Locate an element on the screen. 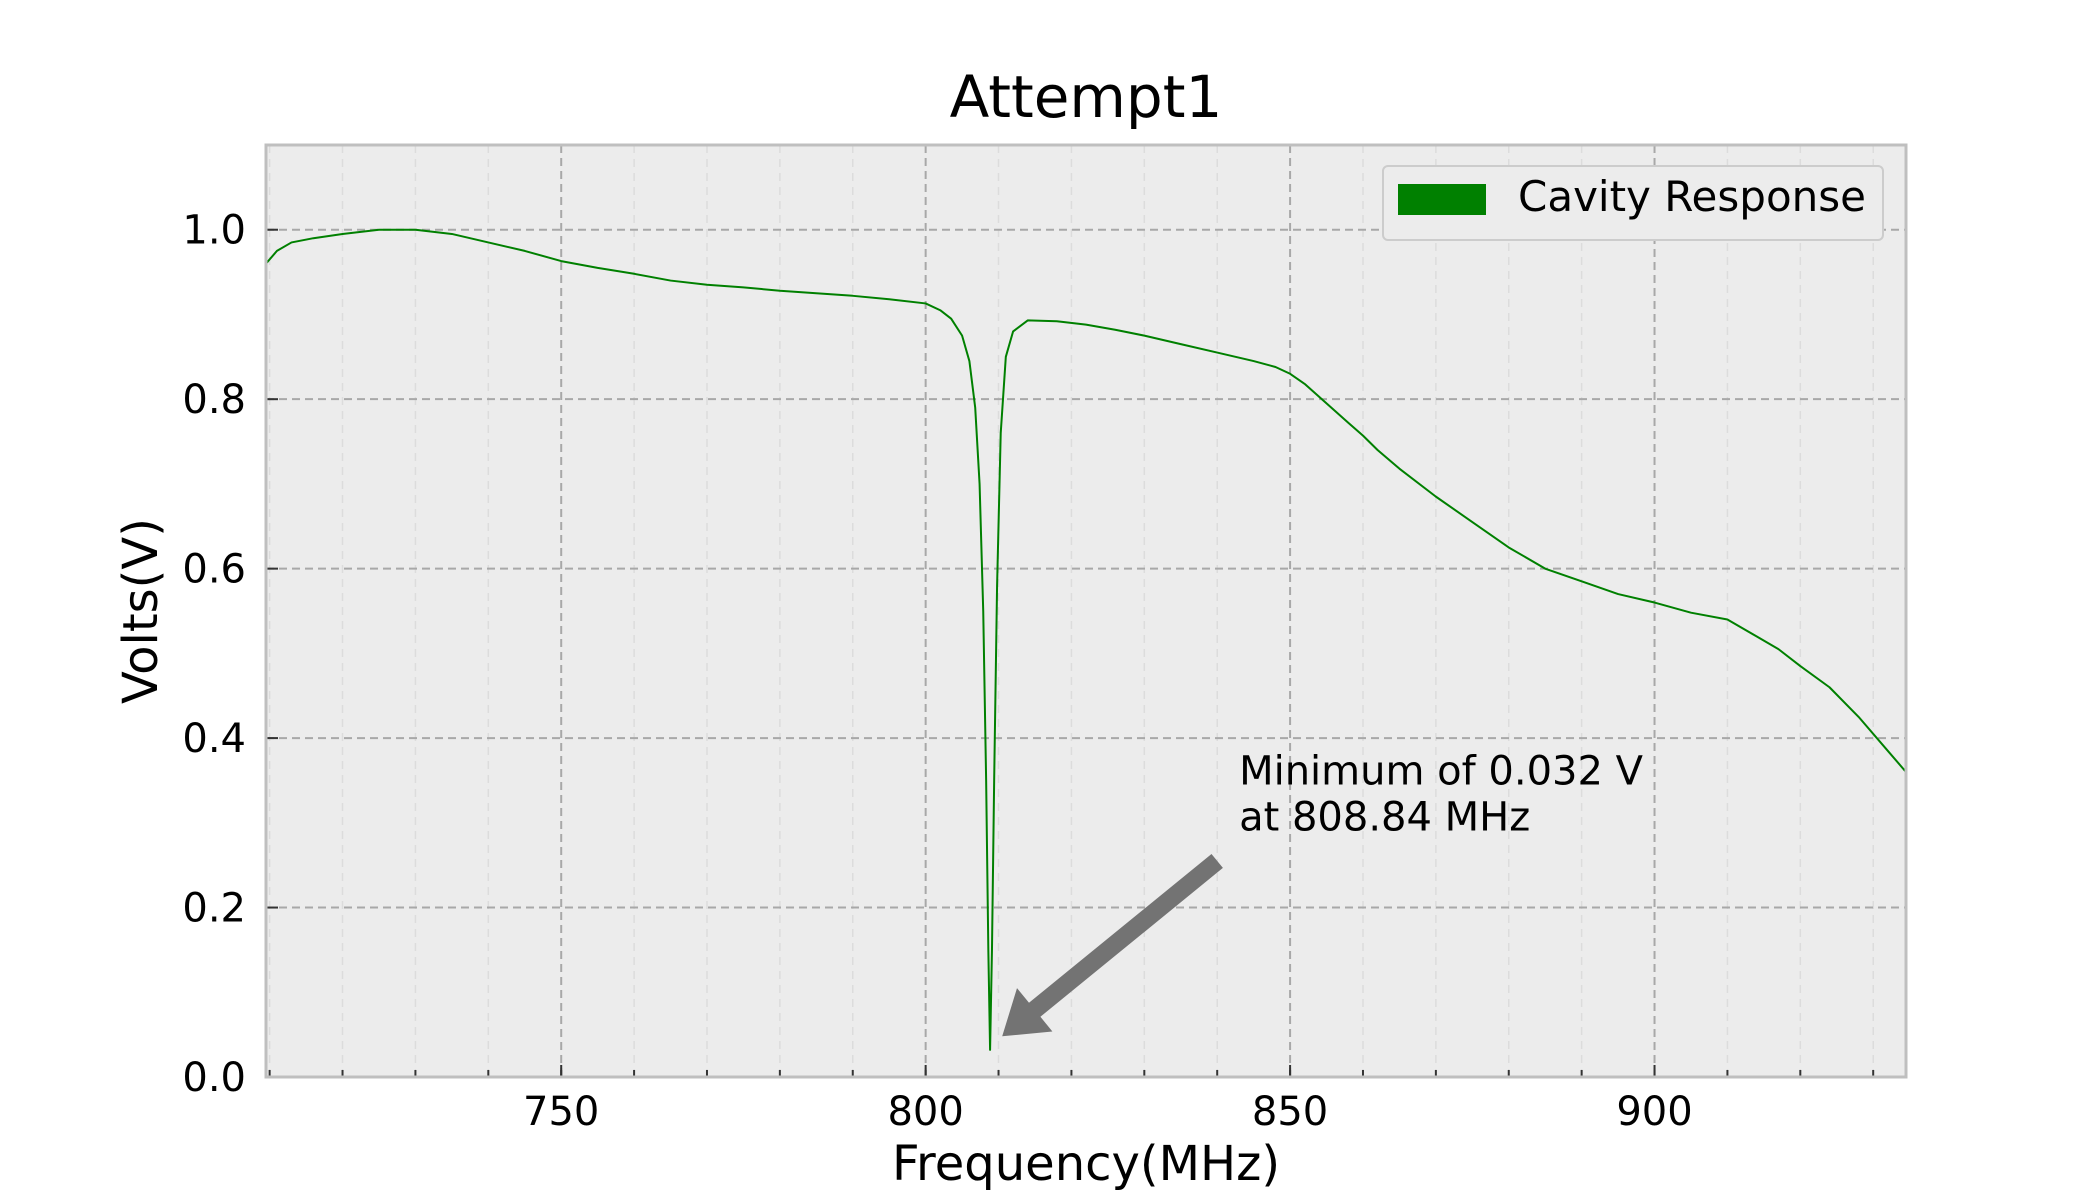 The image size is (2100, 1200). y-tick-label: 0.6 is located at coordinates (214, 570).